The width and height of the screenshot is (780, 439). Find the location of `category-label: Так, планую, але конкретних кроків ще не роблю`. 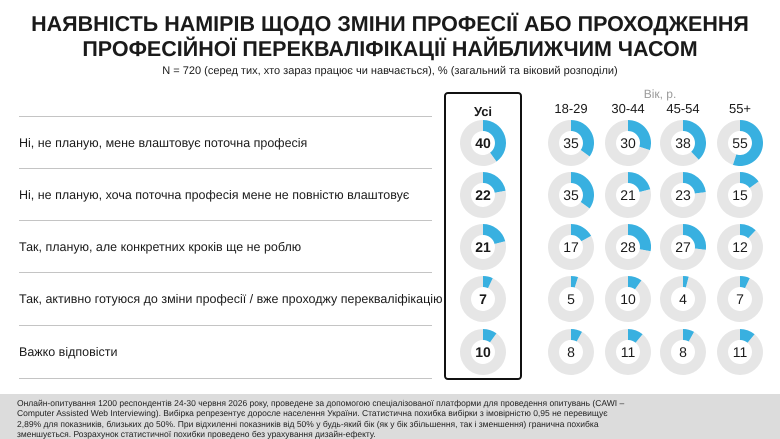

category-label: Так, планую, але конкретних кроків ще не роблю is located at coordinates (160, 247).